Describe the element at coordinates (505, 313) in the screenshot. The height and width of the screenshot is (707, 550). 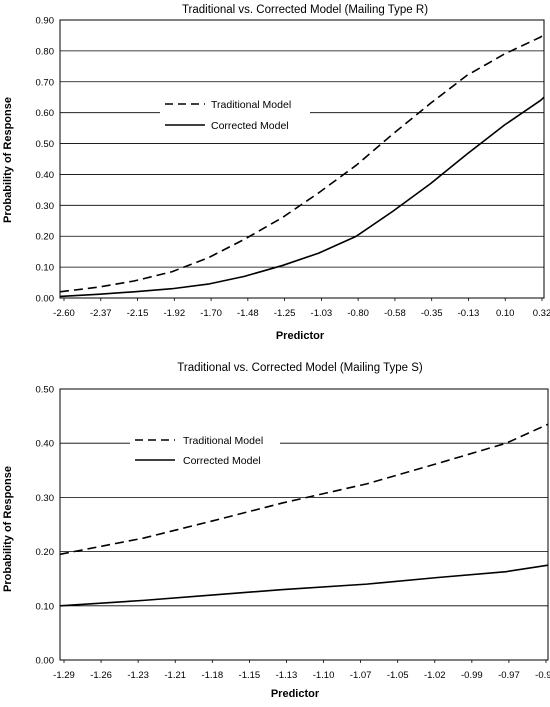
I see `x-tick-label: 0.10` at that location.